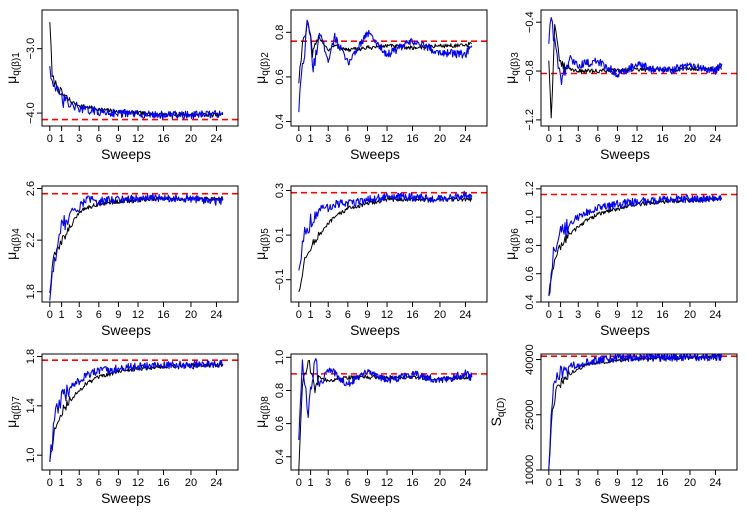 The width and height of the screenshot is (747, 528). I want to click on panel-7: 0 1 3 6 9 12 16 20 24 Sweeps 1.8 1.4 1.0 μq(β)7, so click(121, 427).